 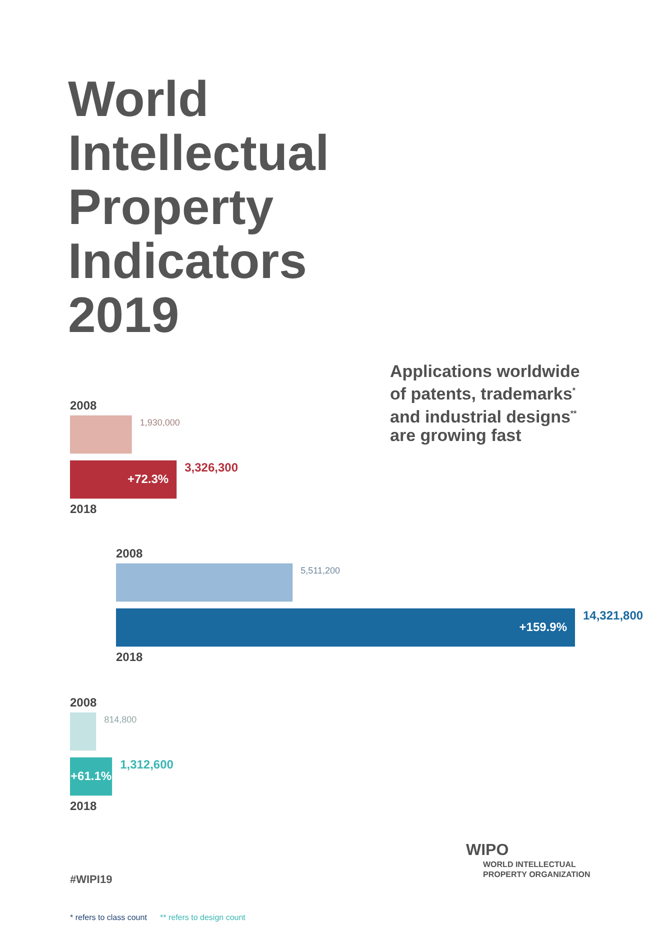 What do you see at coordinates (91, 775) in the screenshot?
I see `annotation: +61.1%` at bounding box center [91, 775].